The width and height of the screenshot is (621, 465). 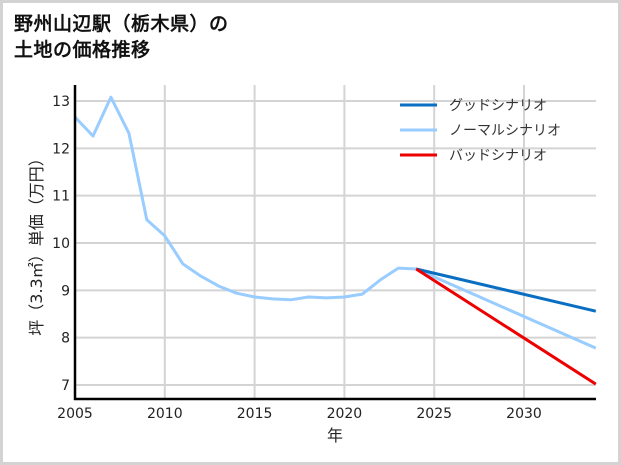 I want to click on legend-label: グッドシナリオ, so click(x=498, y=106).